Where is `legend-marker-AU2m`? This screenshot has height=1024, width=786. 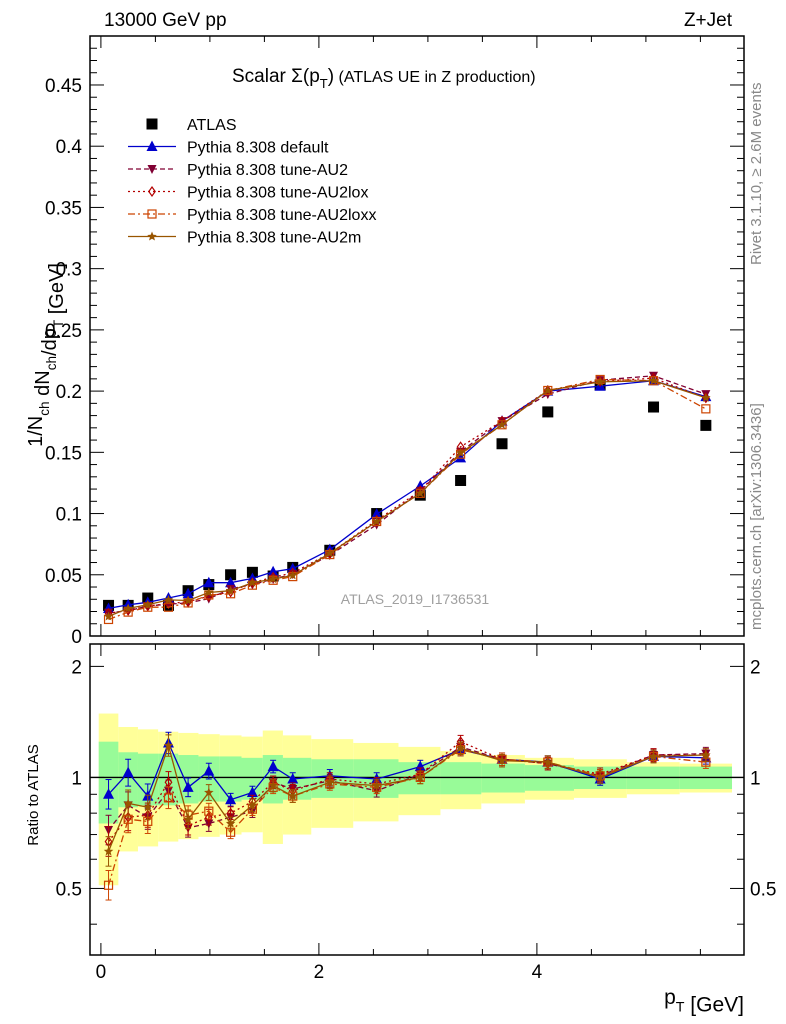
legend-marker-AU2m is located at coordinates (152, 236).